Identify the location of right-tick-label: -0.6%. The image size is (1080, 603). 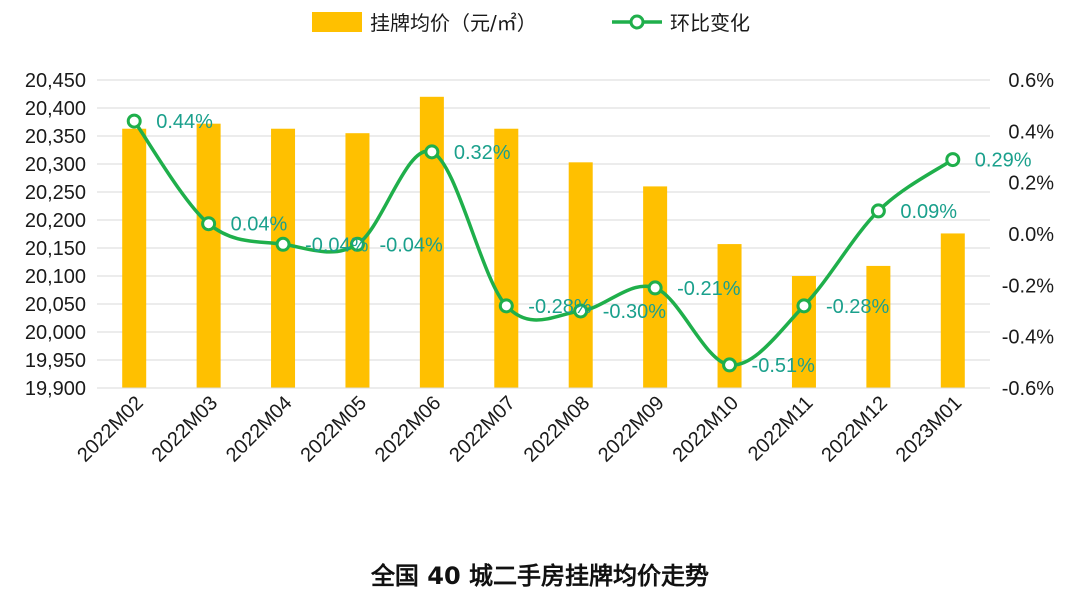
(1028, 389).